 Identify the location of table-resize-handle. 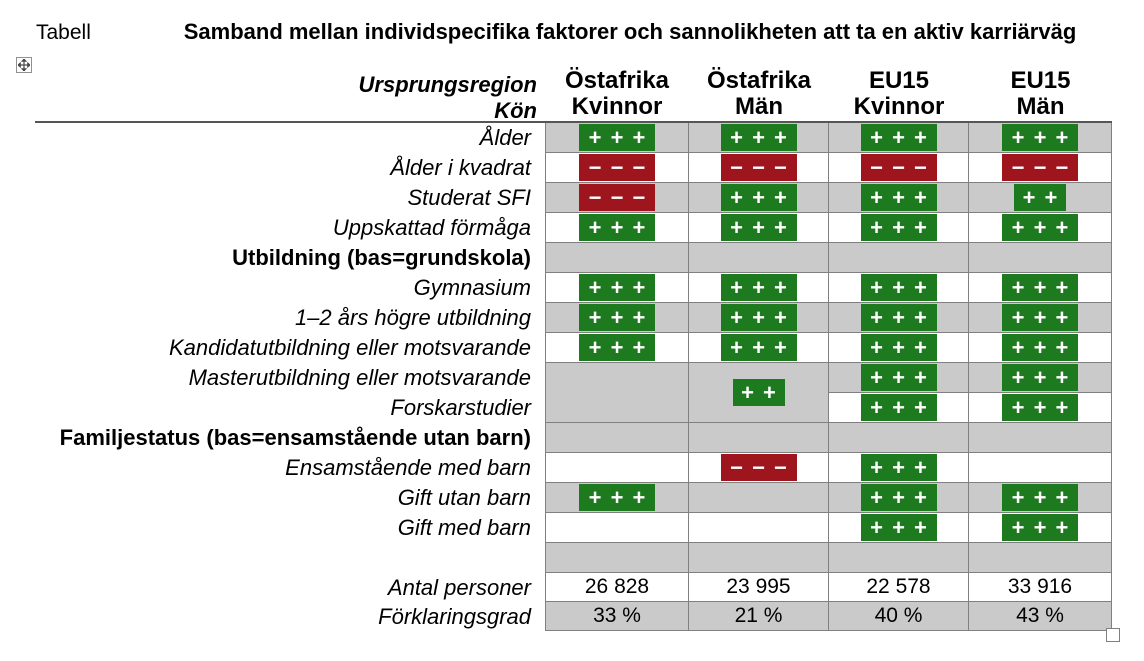
(1113, 635).